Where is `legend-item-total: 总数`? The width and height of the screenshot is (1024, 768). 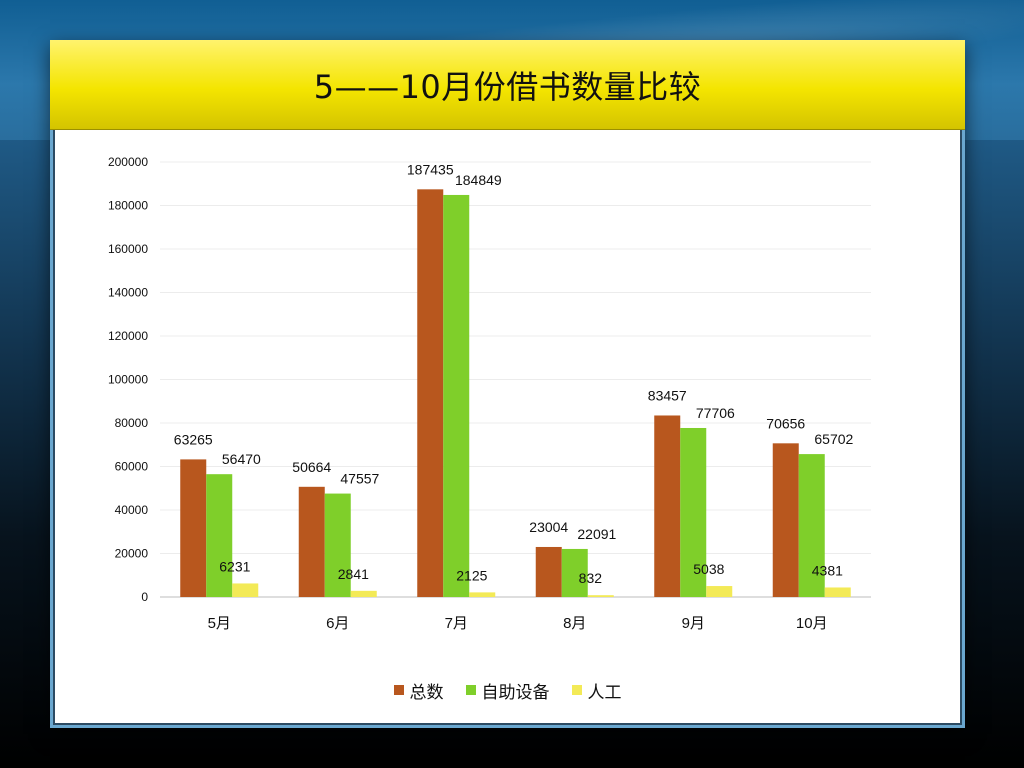
legend-item-total: 总数 is located at coordinates (418, 690).